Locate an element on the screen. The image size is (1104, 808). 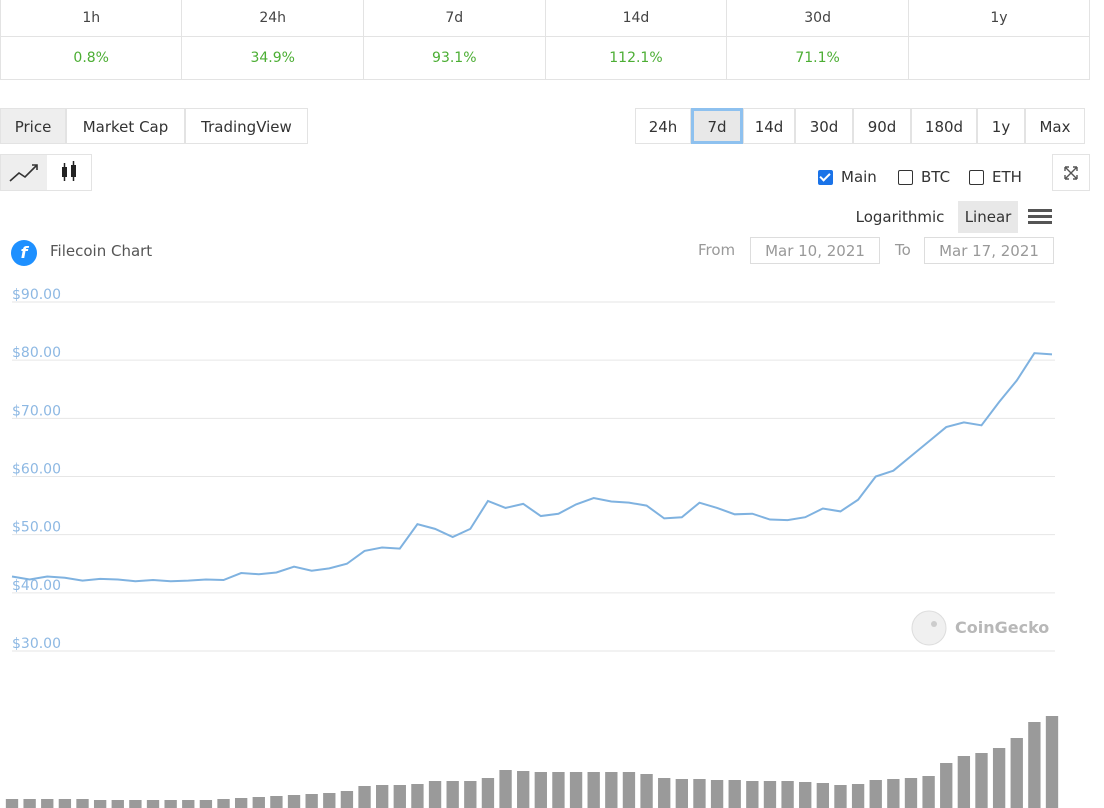
y-tick-label: $40.00 is located at coordinates (36, 586).